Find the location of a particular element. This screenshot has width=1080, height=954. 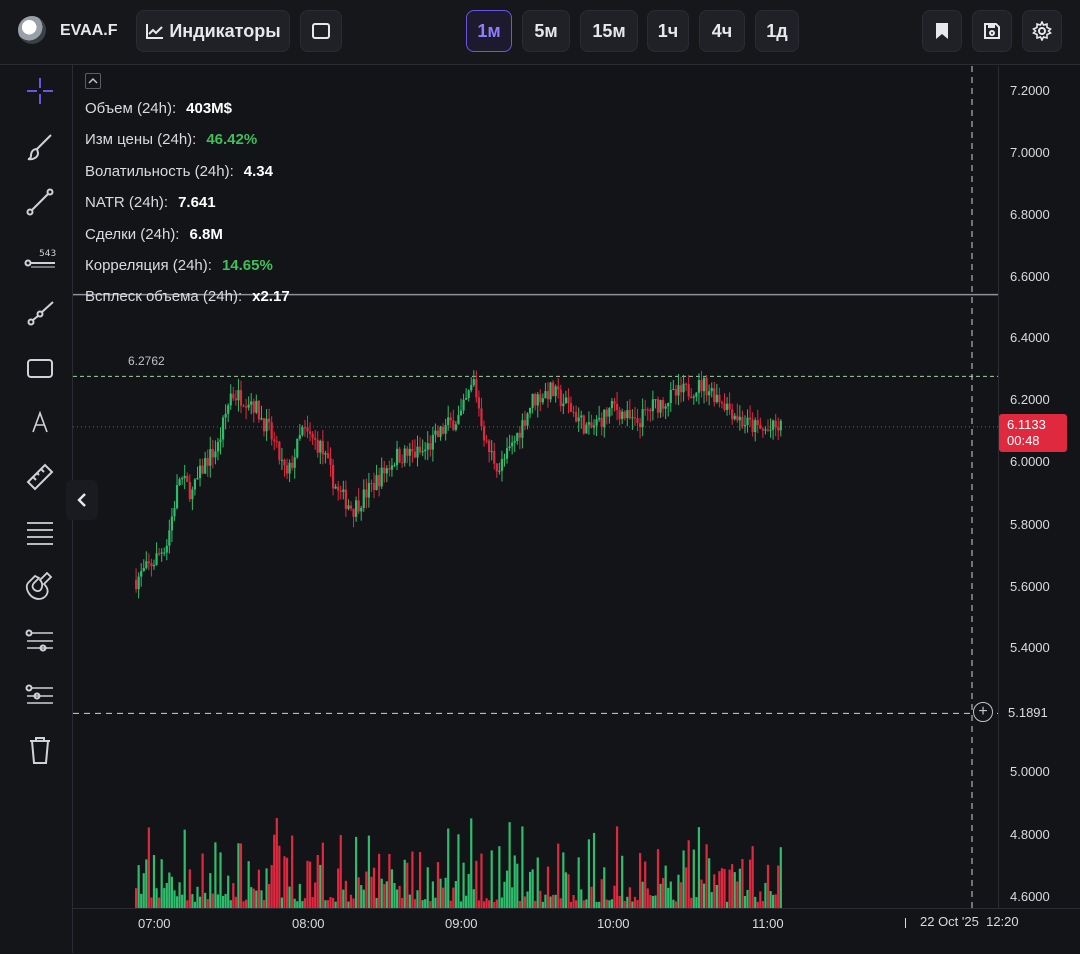

timeframe-5m: 5м is located at coordinates (546, 31).